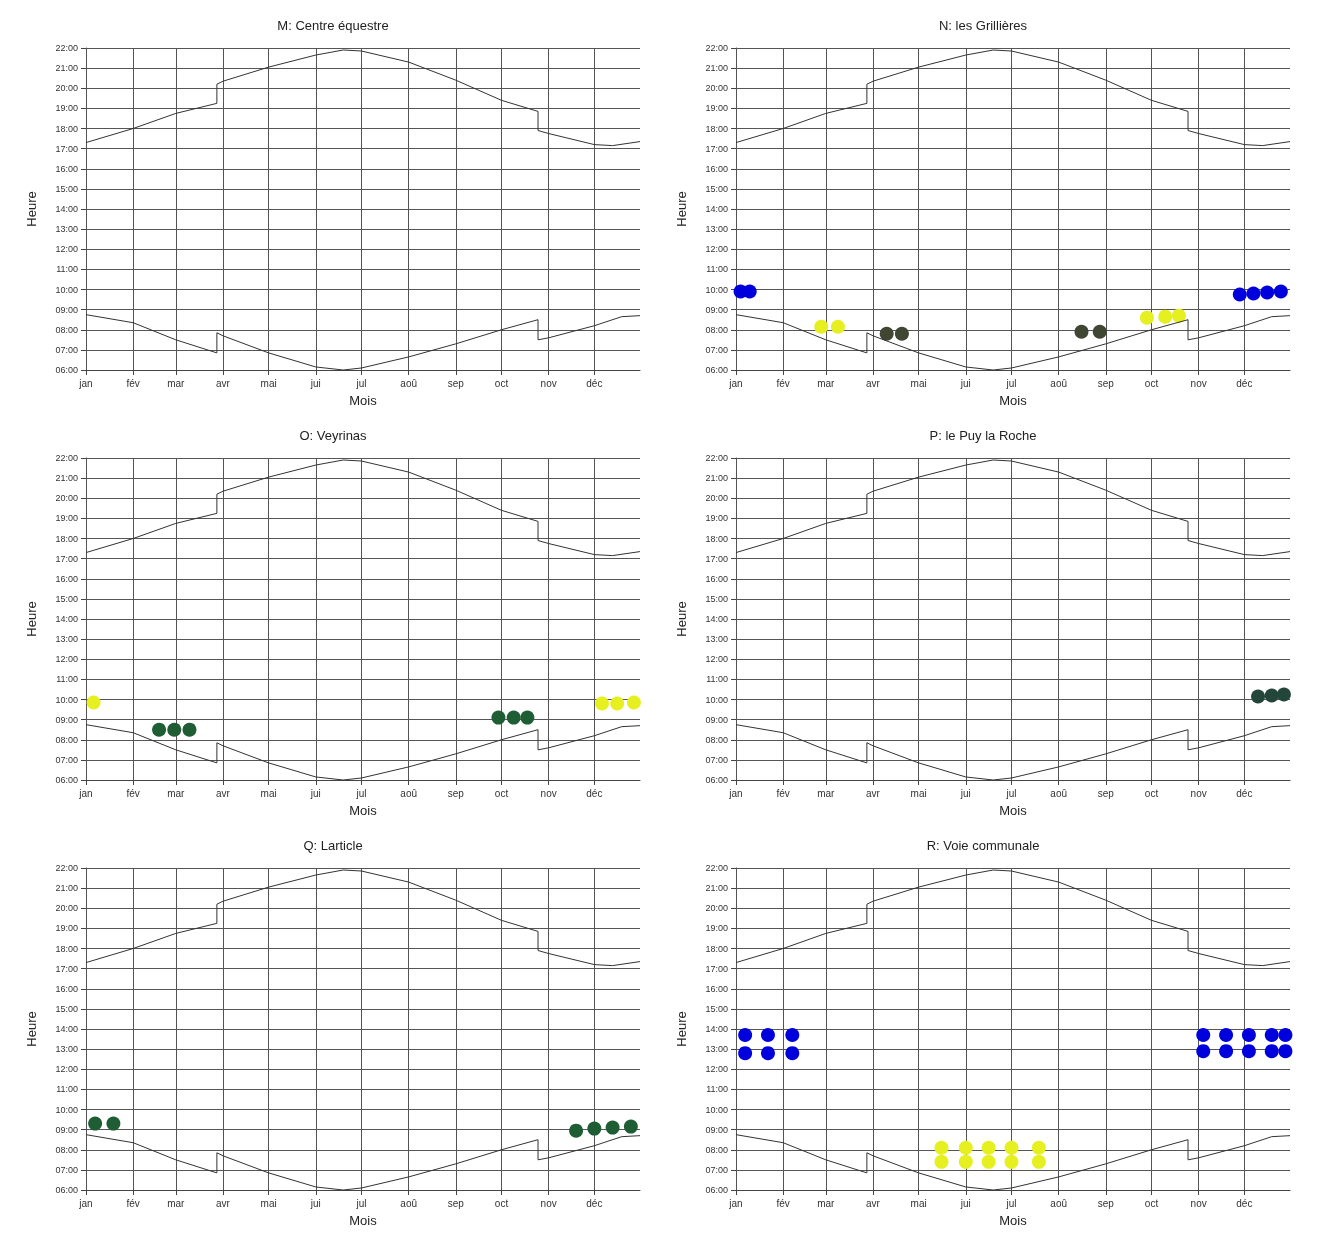  I want to click on y-tick-label: 14:00, so click(716, 619).